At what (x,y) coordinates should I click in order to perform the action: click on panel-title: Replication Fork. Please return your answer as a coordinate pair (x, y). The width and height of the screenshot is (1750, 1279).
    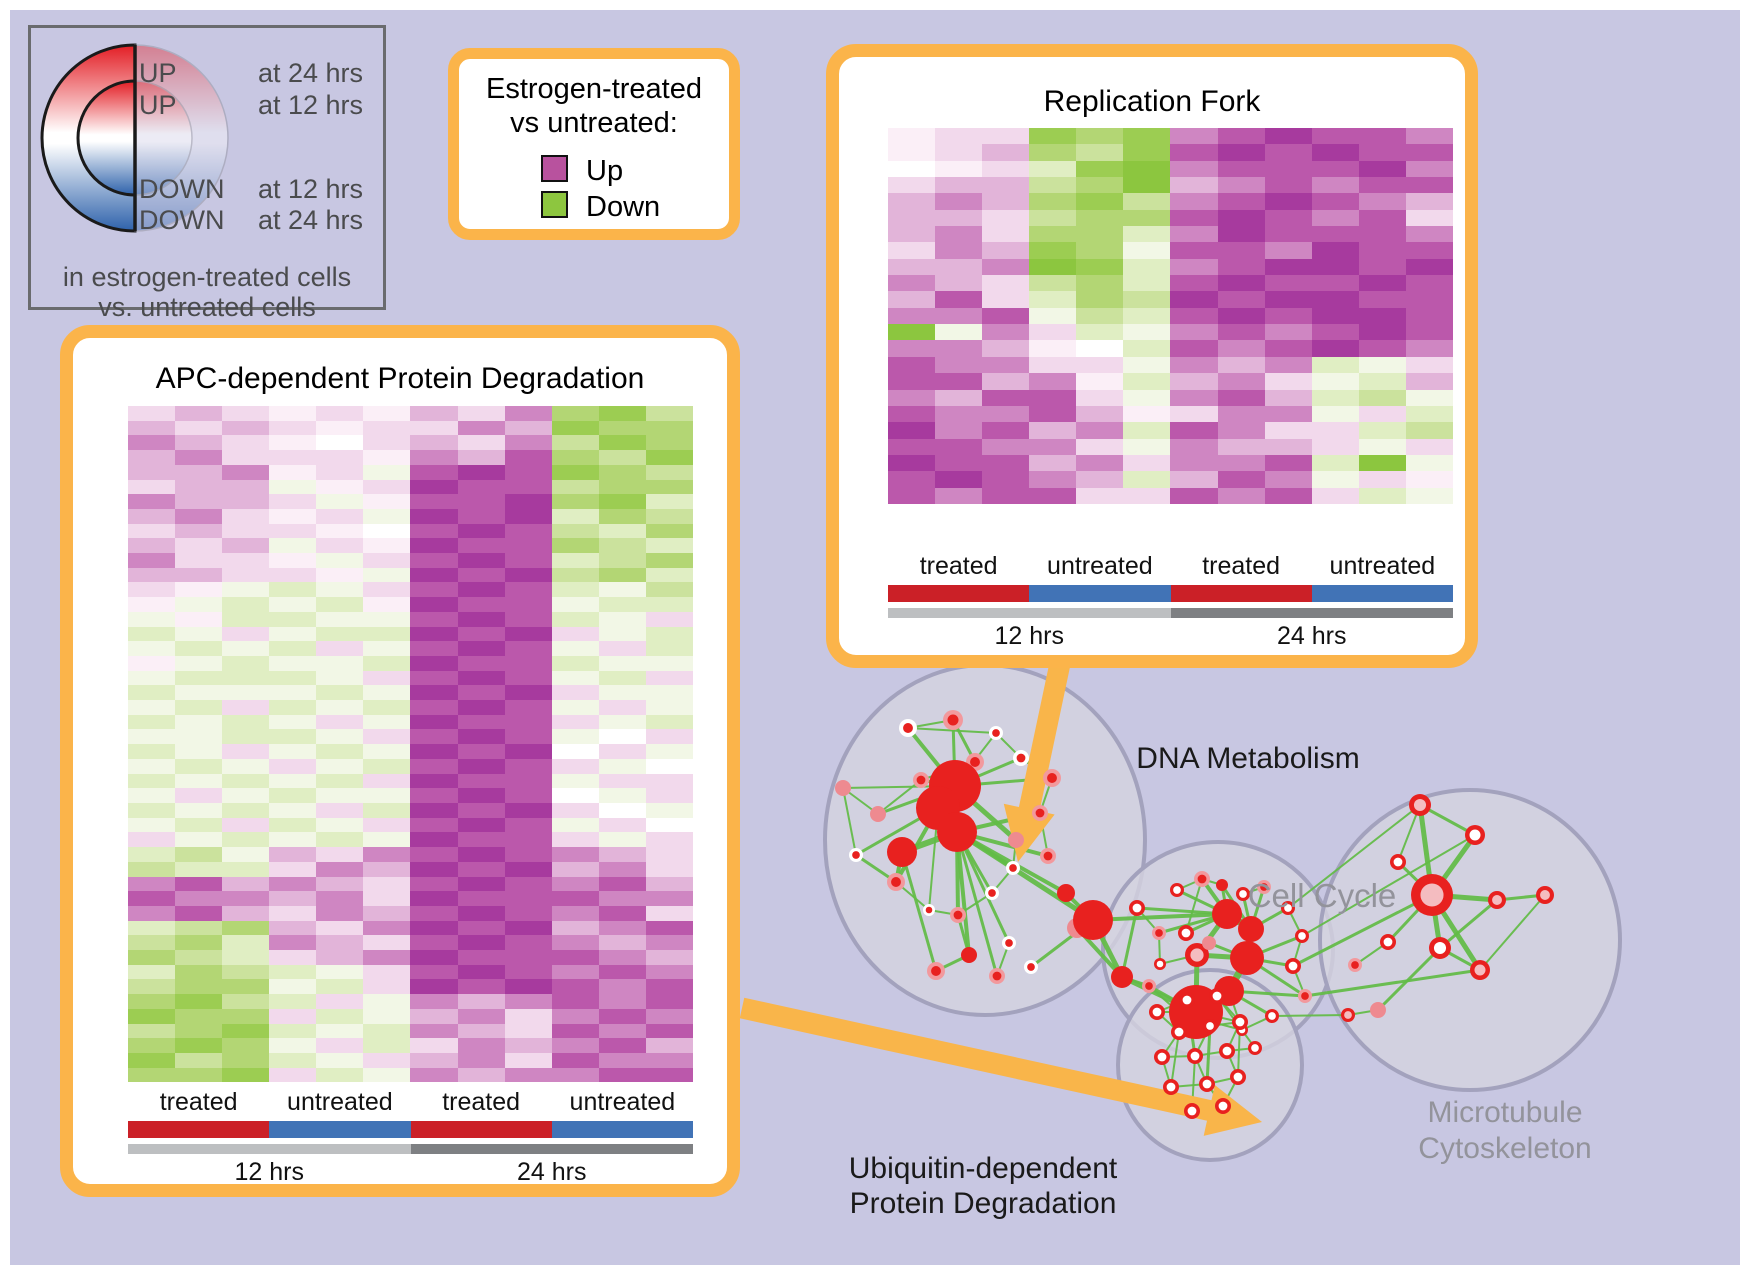
    Looking at the image, I should click on (1152, 101).